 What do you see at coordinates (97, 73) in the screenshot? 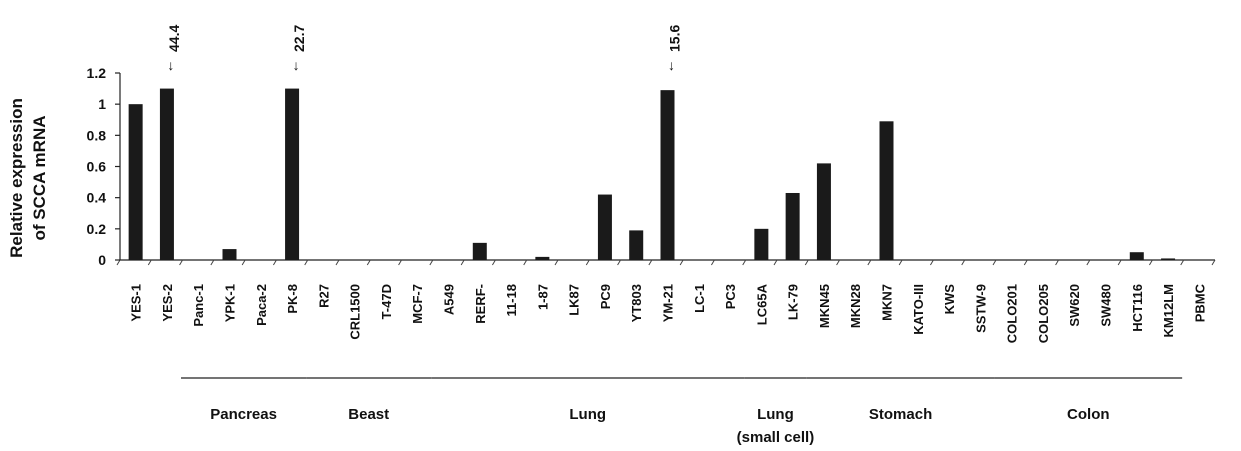
I see `y-tick-label: 1.2` at bounding box center [97, 73].